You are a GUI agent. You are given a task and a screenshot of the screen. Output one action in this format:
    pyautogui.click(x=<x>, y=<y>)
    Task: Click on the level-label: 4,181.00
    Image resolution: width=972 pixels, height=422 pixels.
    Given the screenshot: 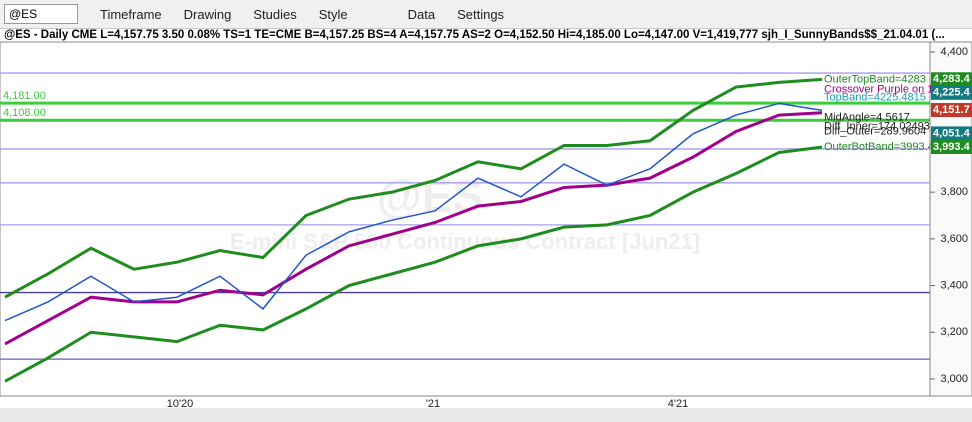 What is the action you would take?
    pyautogui.click(x=24, y=96)
    